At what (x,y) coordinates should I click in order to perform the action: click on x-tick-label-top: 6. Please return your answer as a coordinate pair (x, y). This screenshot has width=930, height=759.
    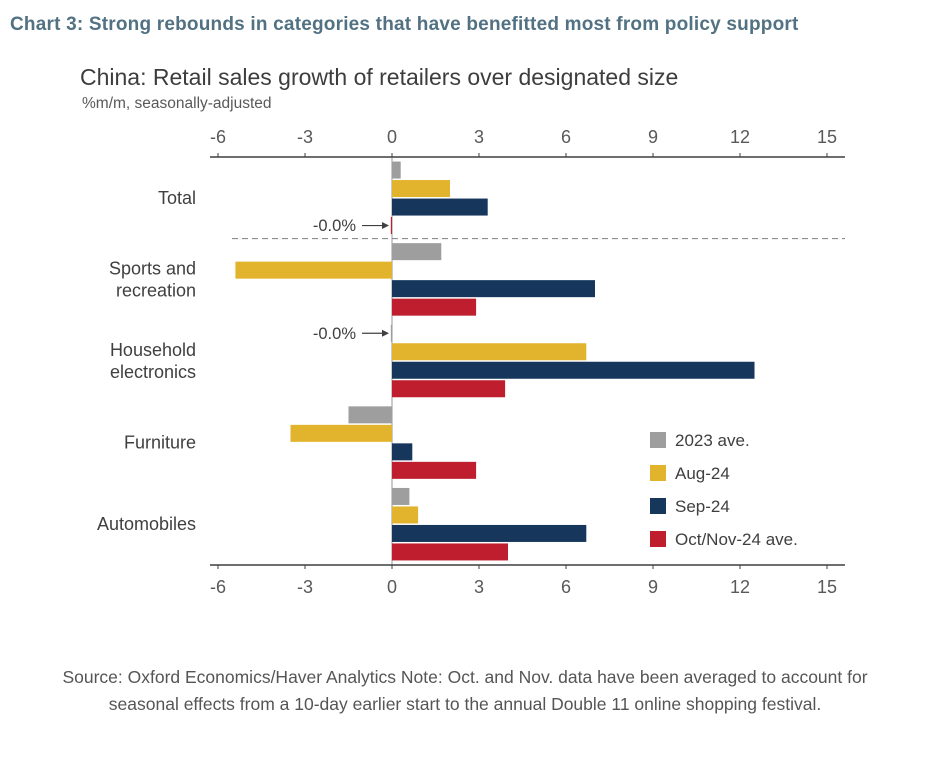
    Looking at the image, I should click on (566, 137).